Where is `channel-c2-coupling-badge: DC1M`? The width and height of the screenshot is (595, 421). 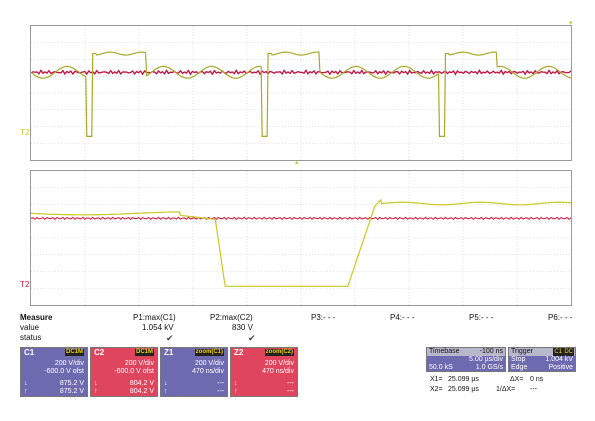
channel-c2-coupling-badge: DC1M is located at coordinates (144, 352).